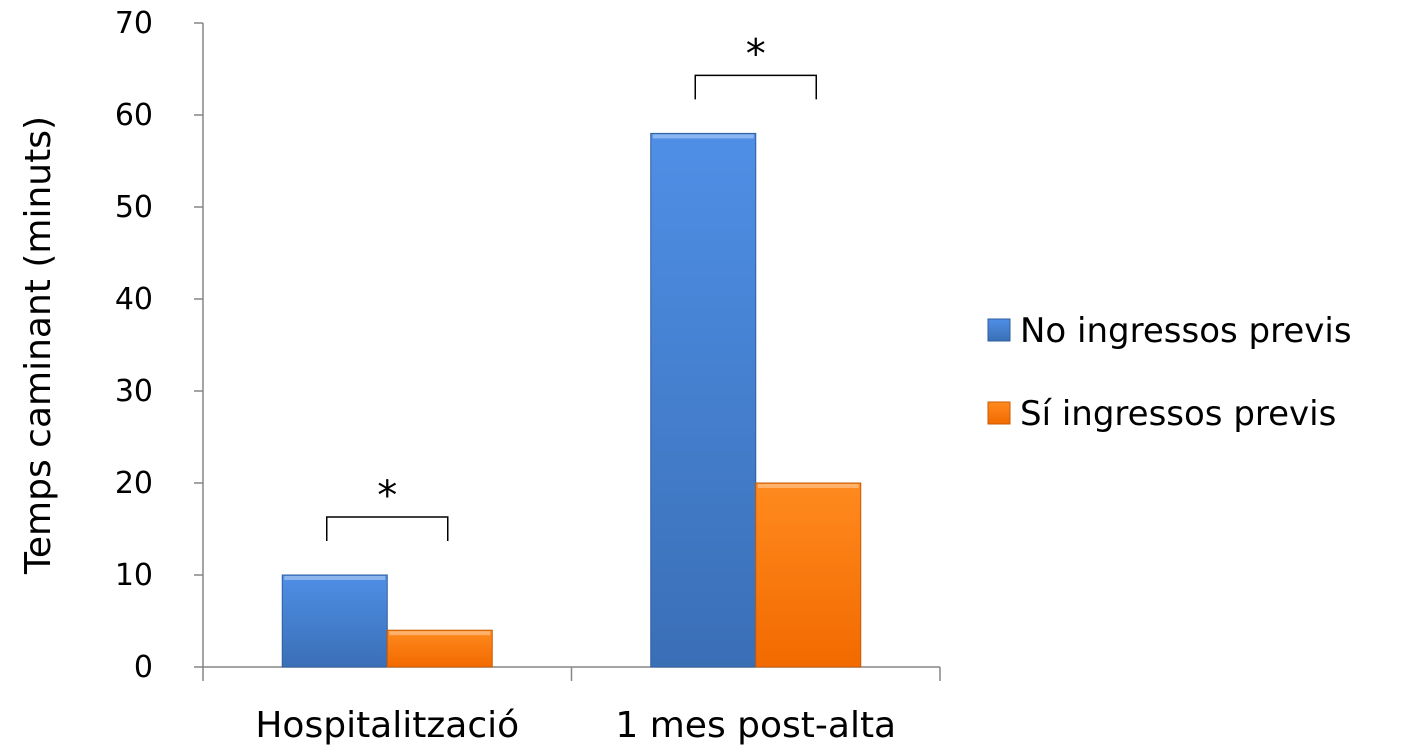 The width and height of the screenshot is (1414, 753). What do you see at coordinates (134, 115) in the screenshot?
I see `y-tick-label: 60` at bounding box center [134, 115].